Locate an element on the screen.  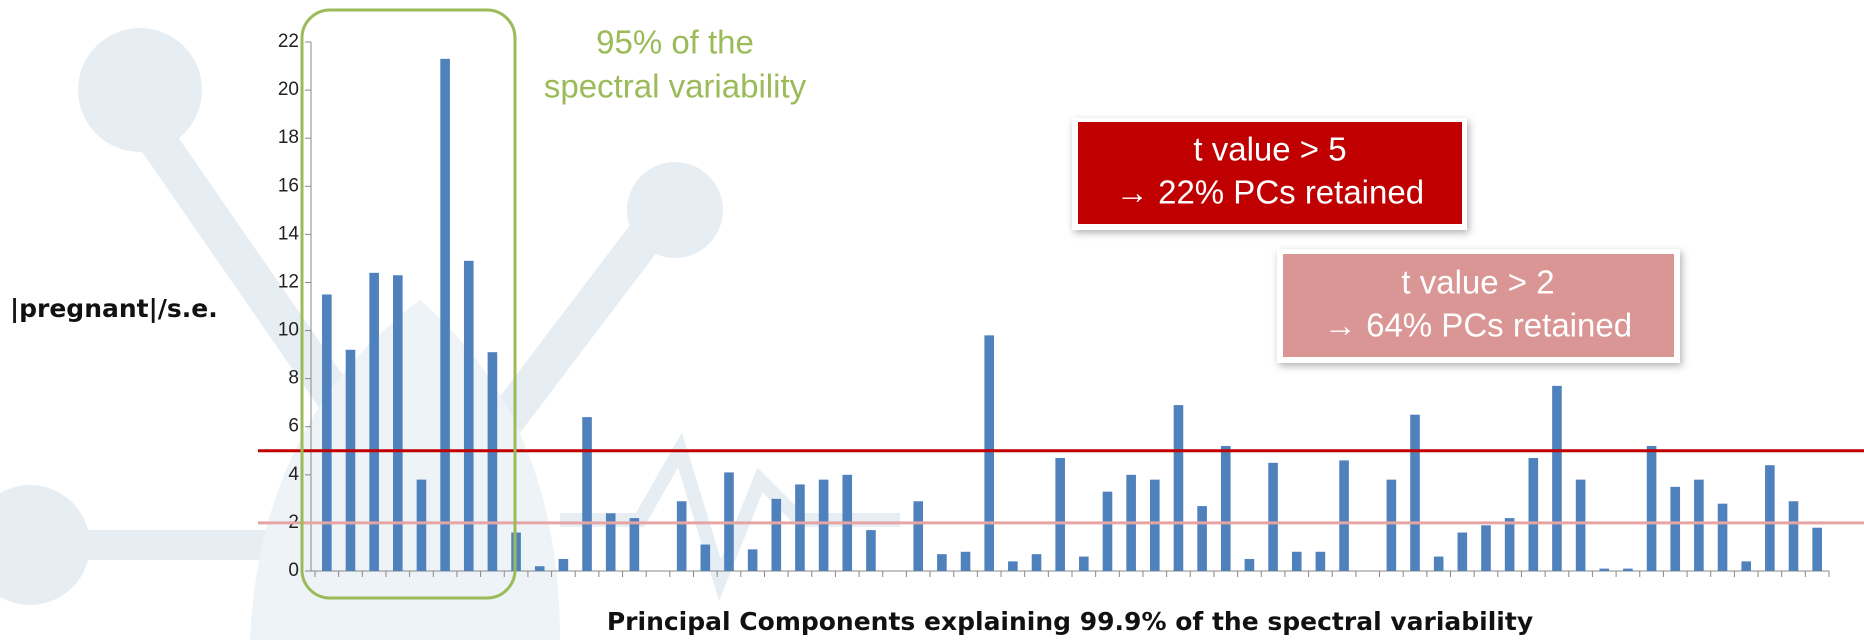
callout-line: t value > 5 is located at coordinates (1269, 149).